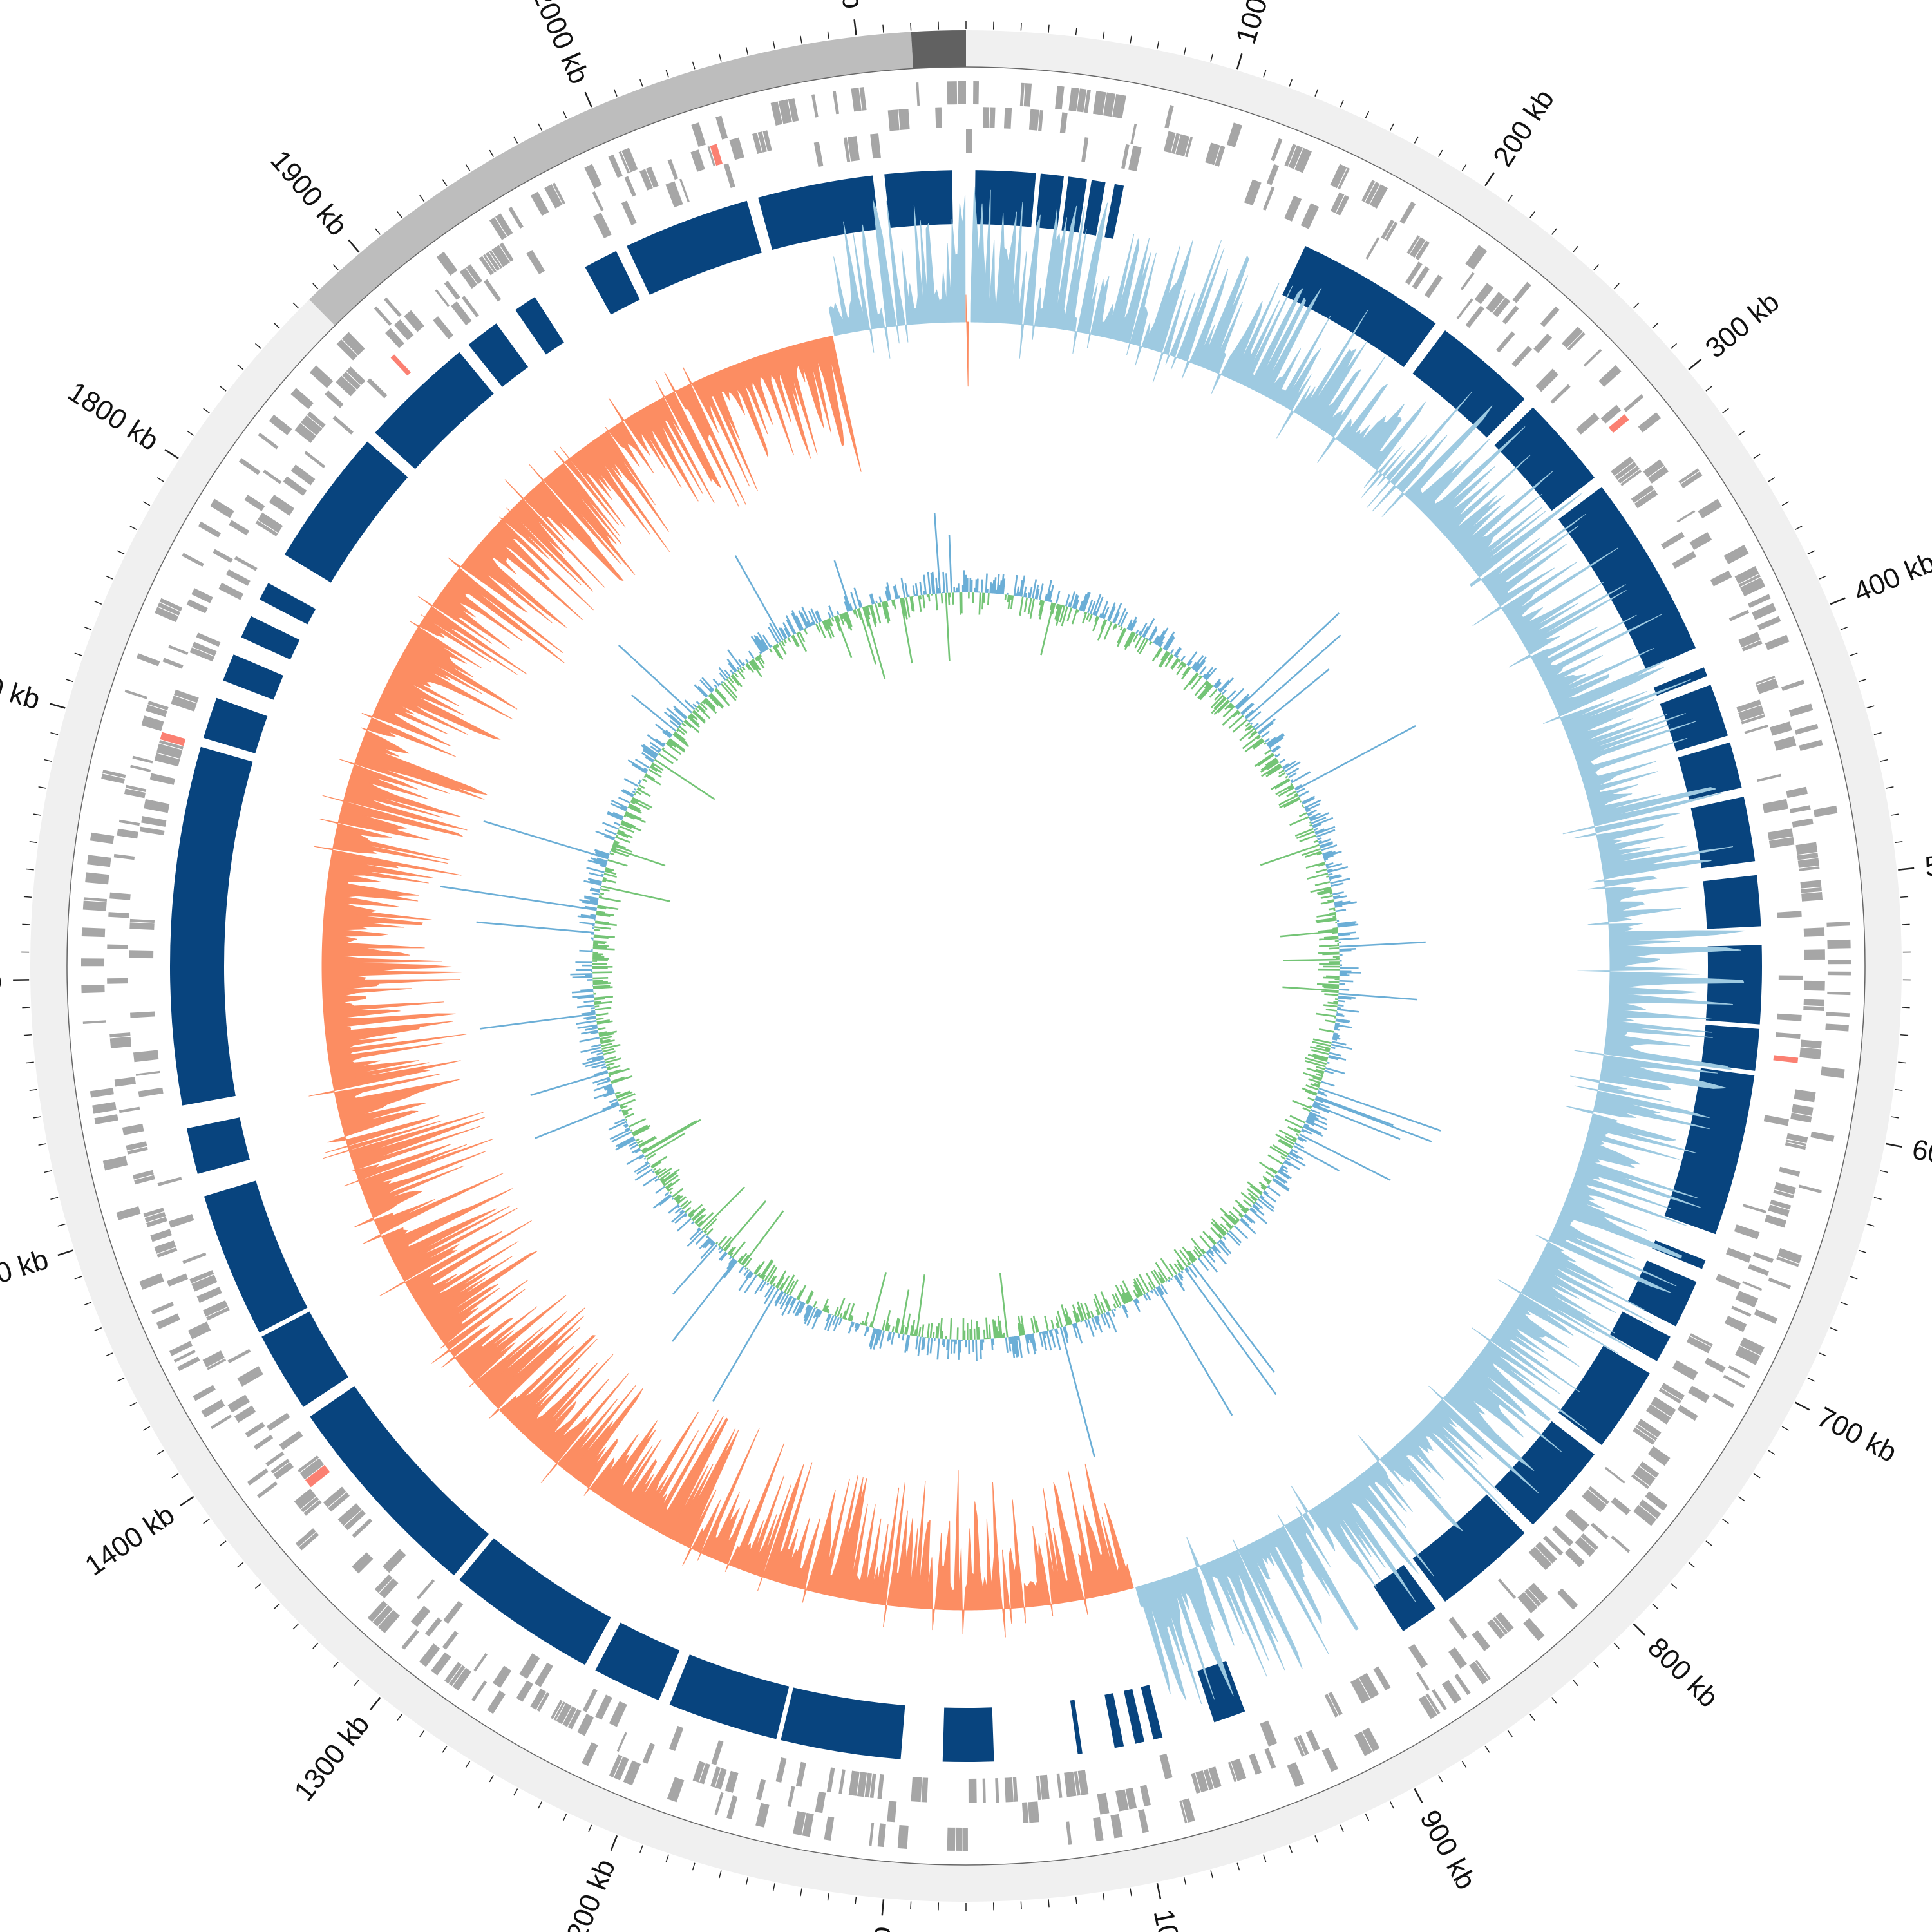 Image resolution: width=1932 pixels, height=1932 pixels. I want to click on tick-label-1300kb: 1300 kb, so click(332, 1758).